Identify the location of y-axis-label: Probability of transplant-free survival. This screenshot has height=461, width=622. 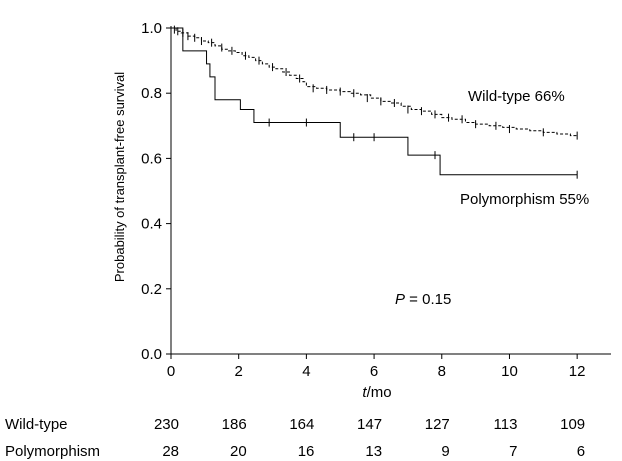
(119, 177).